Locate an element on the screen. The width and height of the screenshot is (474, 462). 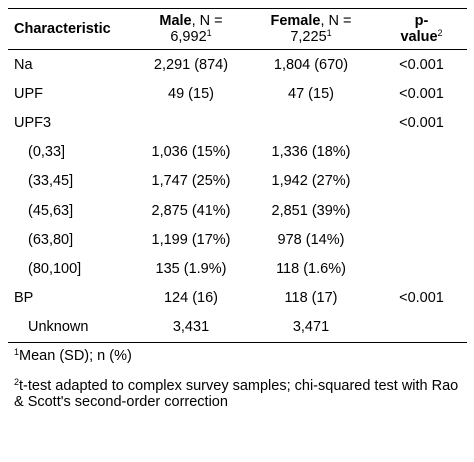
cell-male: 1,747 (25%) is located at coordinates (191, 181).